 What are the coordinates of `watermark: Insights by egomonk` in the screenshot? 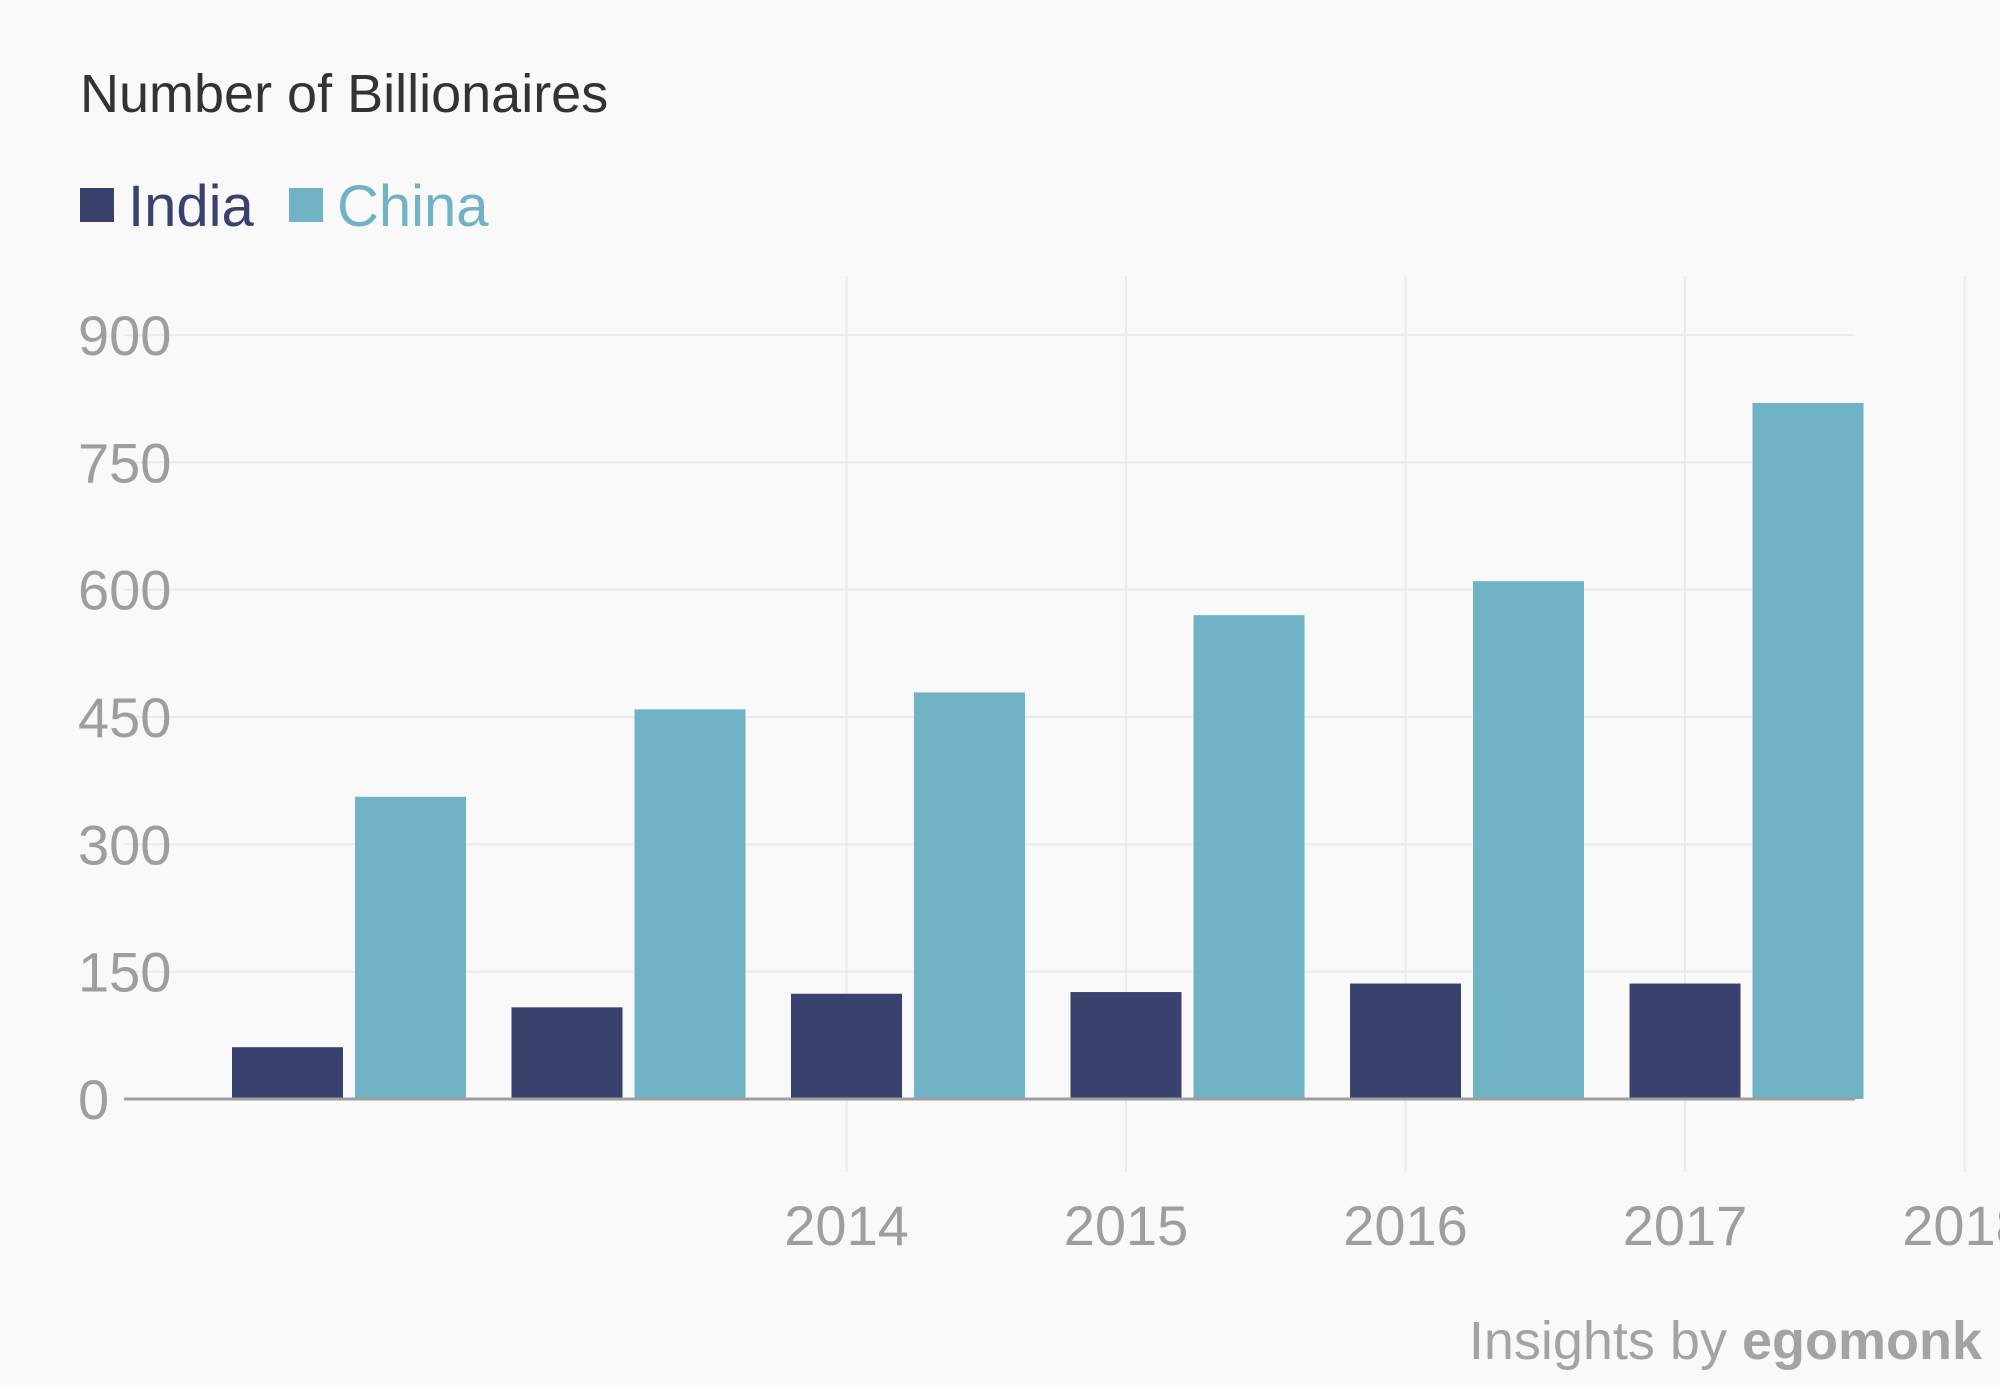 It's located at (1725, 1341).